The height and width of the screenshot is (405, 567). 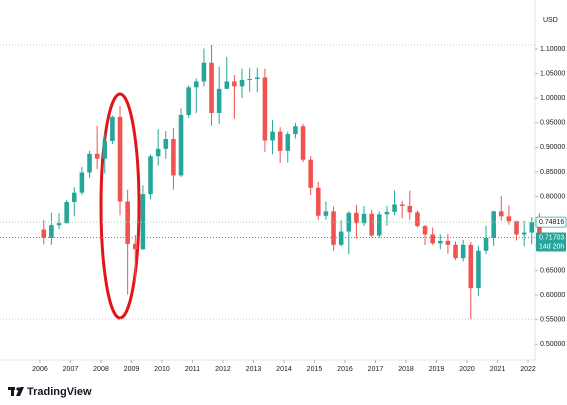 What do you see at coordinates (552, 147) in the screenshot?
I see `y-tick-label: 0.90000` at bounding box center [552, 147].